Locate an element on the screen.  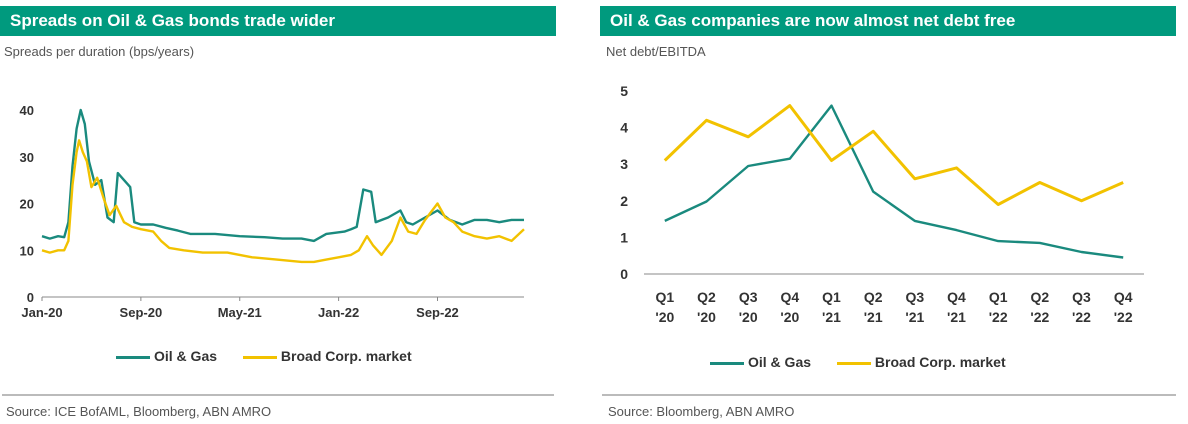
x-tick-label: Q4'22 is located at coordinates (1123, 307).